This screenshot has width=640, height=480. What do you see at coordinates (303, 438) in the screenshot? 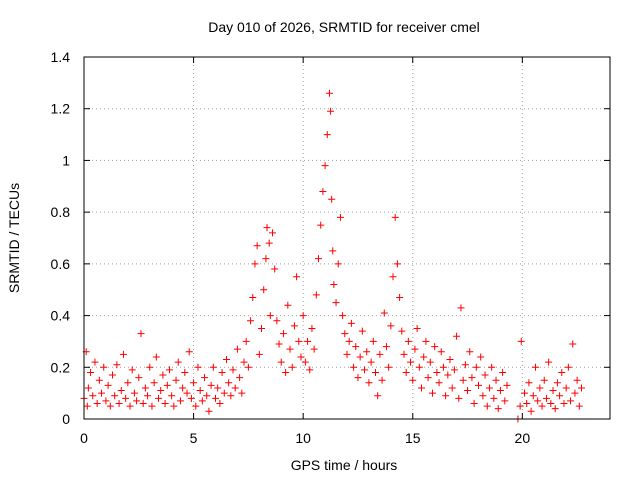
I see `x-tick-label: 10` at bounding box center [303, 438].